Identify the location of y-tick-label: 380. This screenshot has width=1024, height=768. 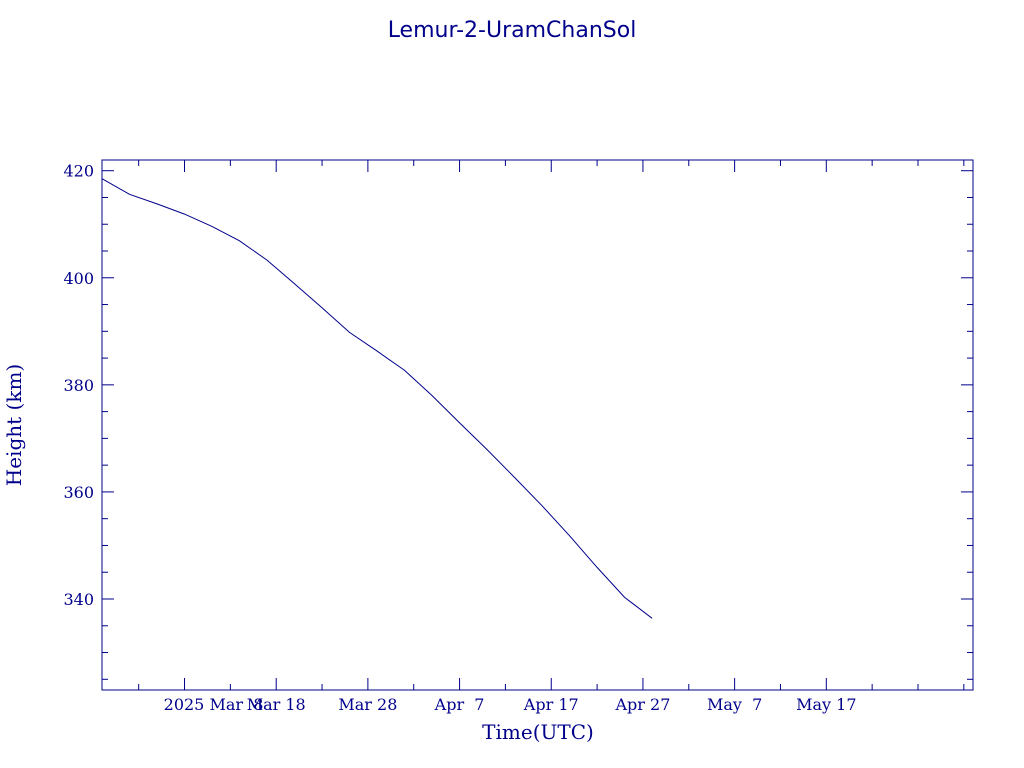
(78, 385).